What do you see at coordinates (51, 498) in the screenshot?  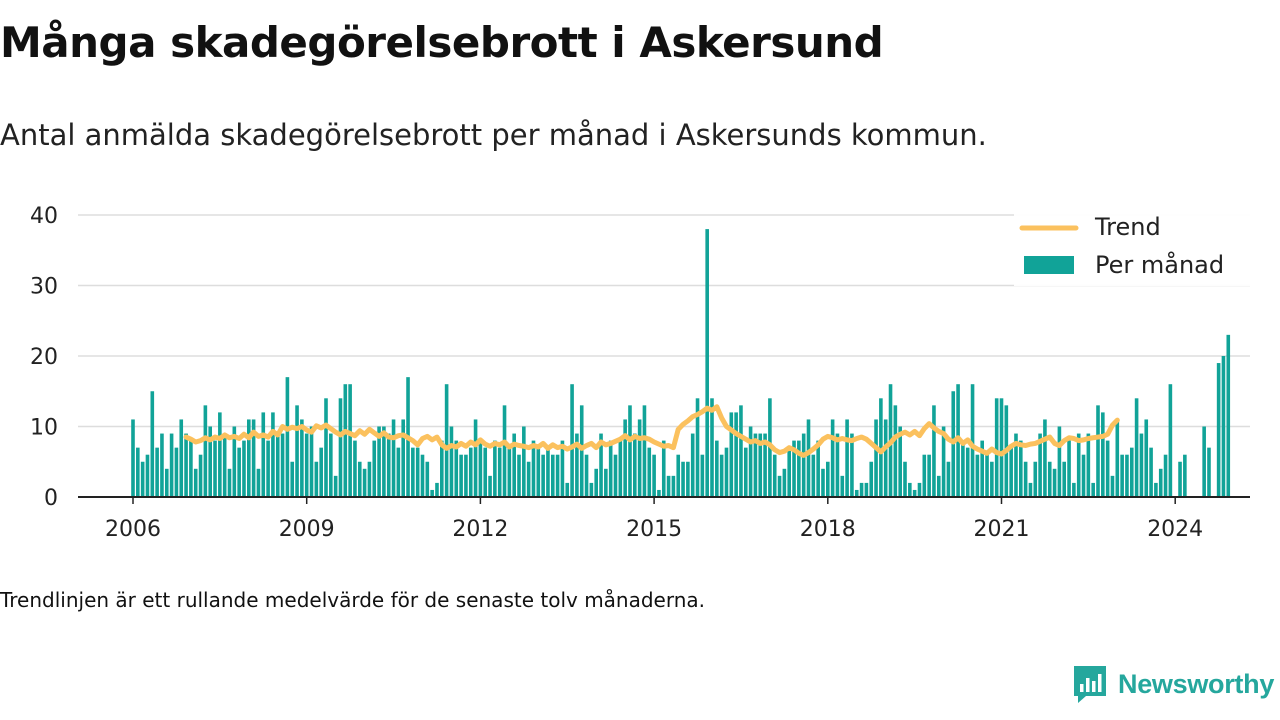 I see `y-tick-label: 0` at bounding box center [51, 498].